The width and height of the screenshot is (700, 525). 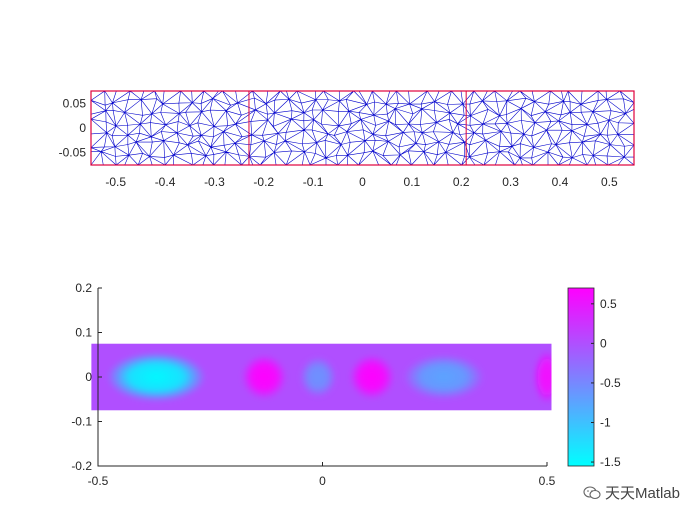 I want to click on field-y-tick-label: 0, so click(x=88, y=377).